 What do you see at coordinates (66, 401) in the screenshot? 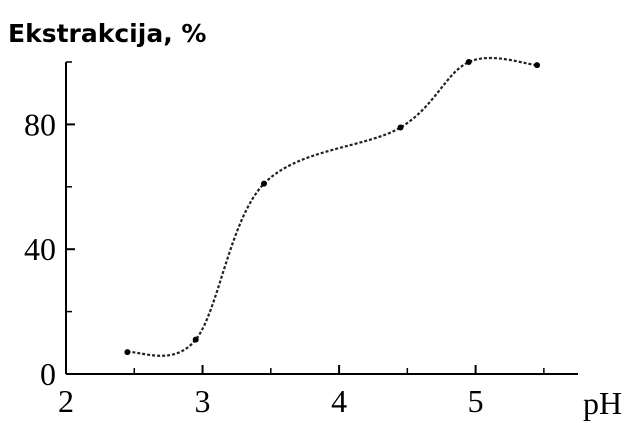
I see `x-tick-label: 2` at bounding box center [66, 401].